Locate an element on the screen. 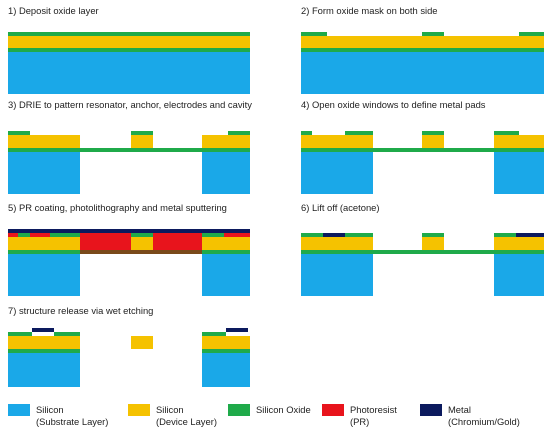 This screenshot has width=550, height=435. legend-sublabel: (Substrate Layer) is located at coordinates (72, 421).